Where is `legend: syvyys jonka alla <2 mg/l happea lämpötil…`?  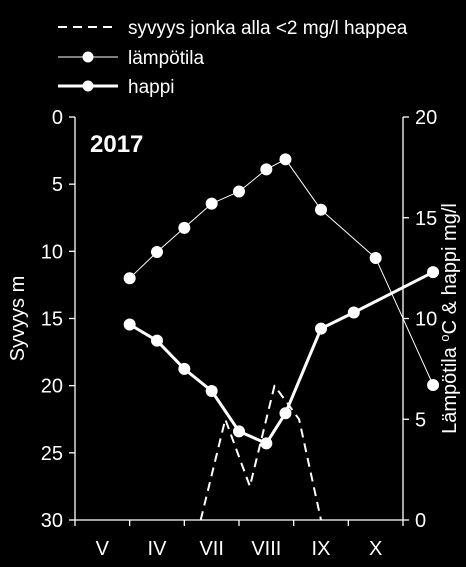 legend: syvyys jonka alla <2 mg/l happea lämpötil… is located at coordinates (233, 58).